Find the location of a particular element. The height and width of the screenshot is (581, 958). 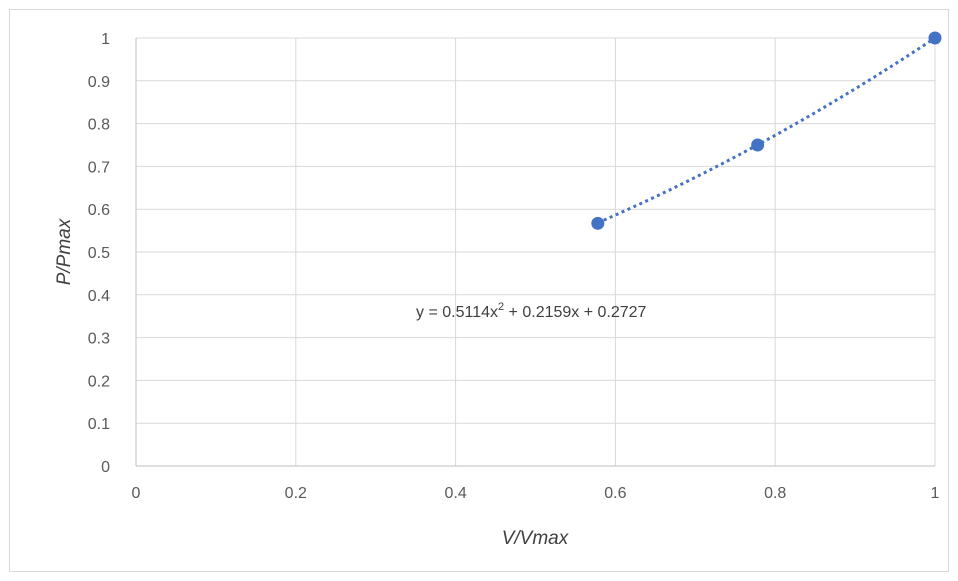

y-tick-label: 0.4 is located at coordinates (99, 296).